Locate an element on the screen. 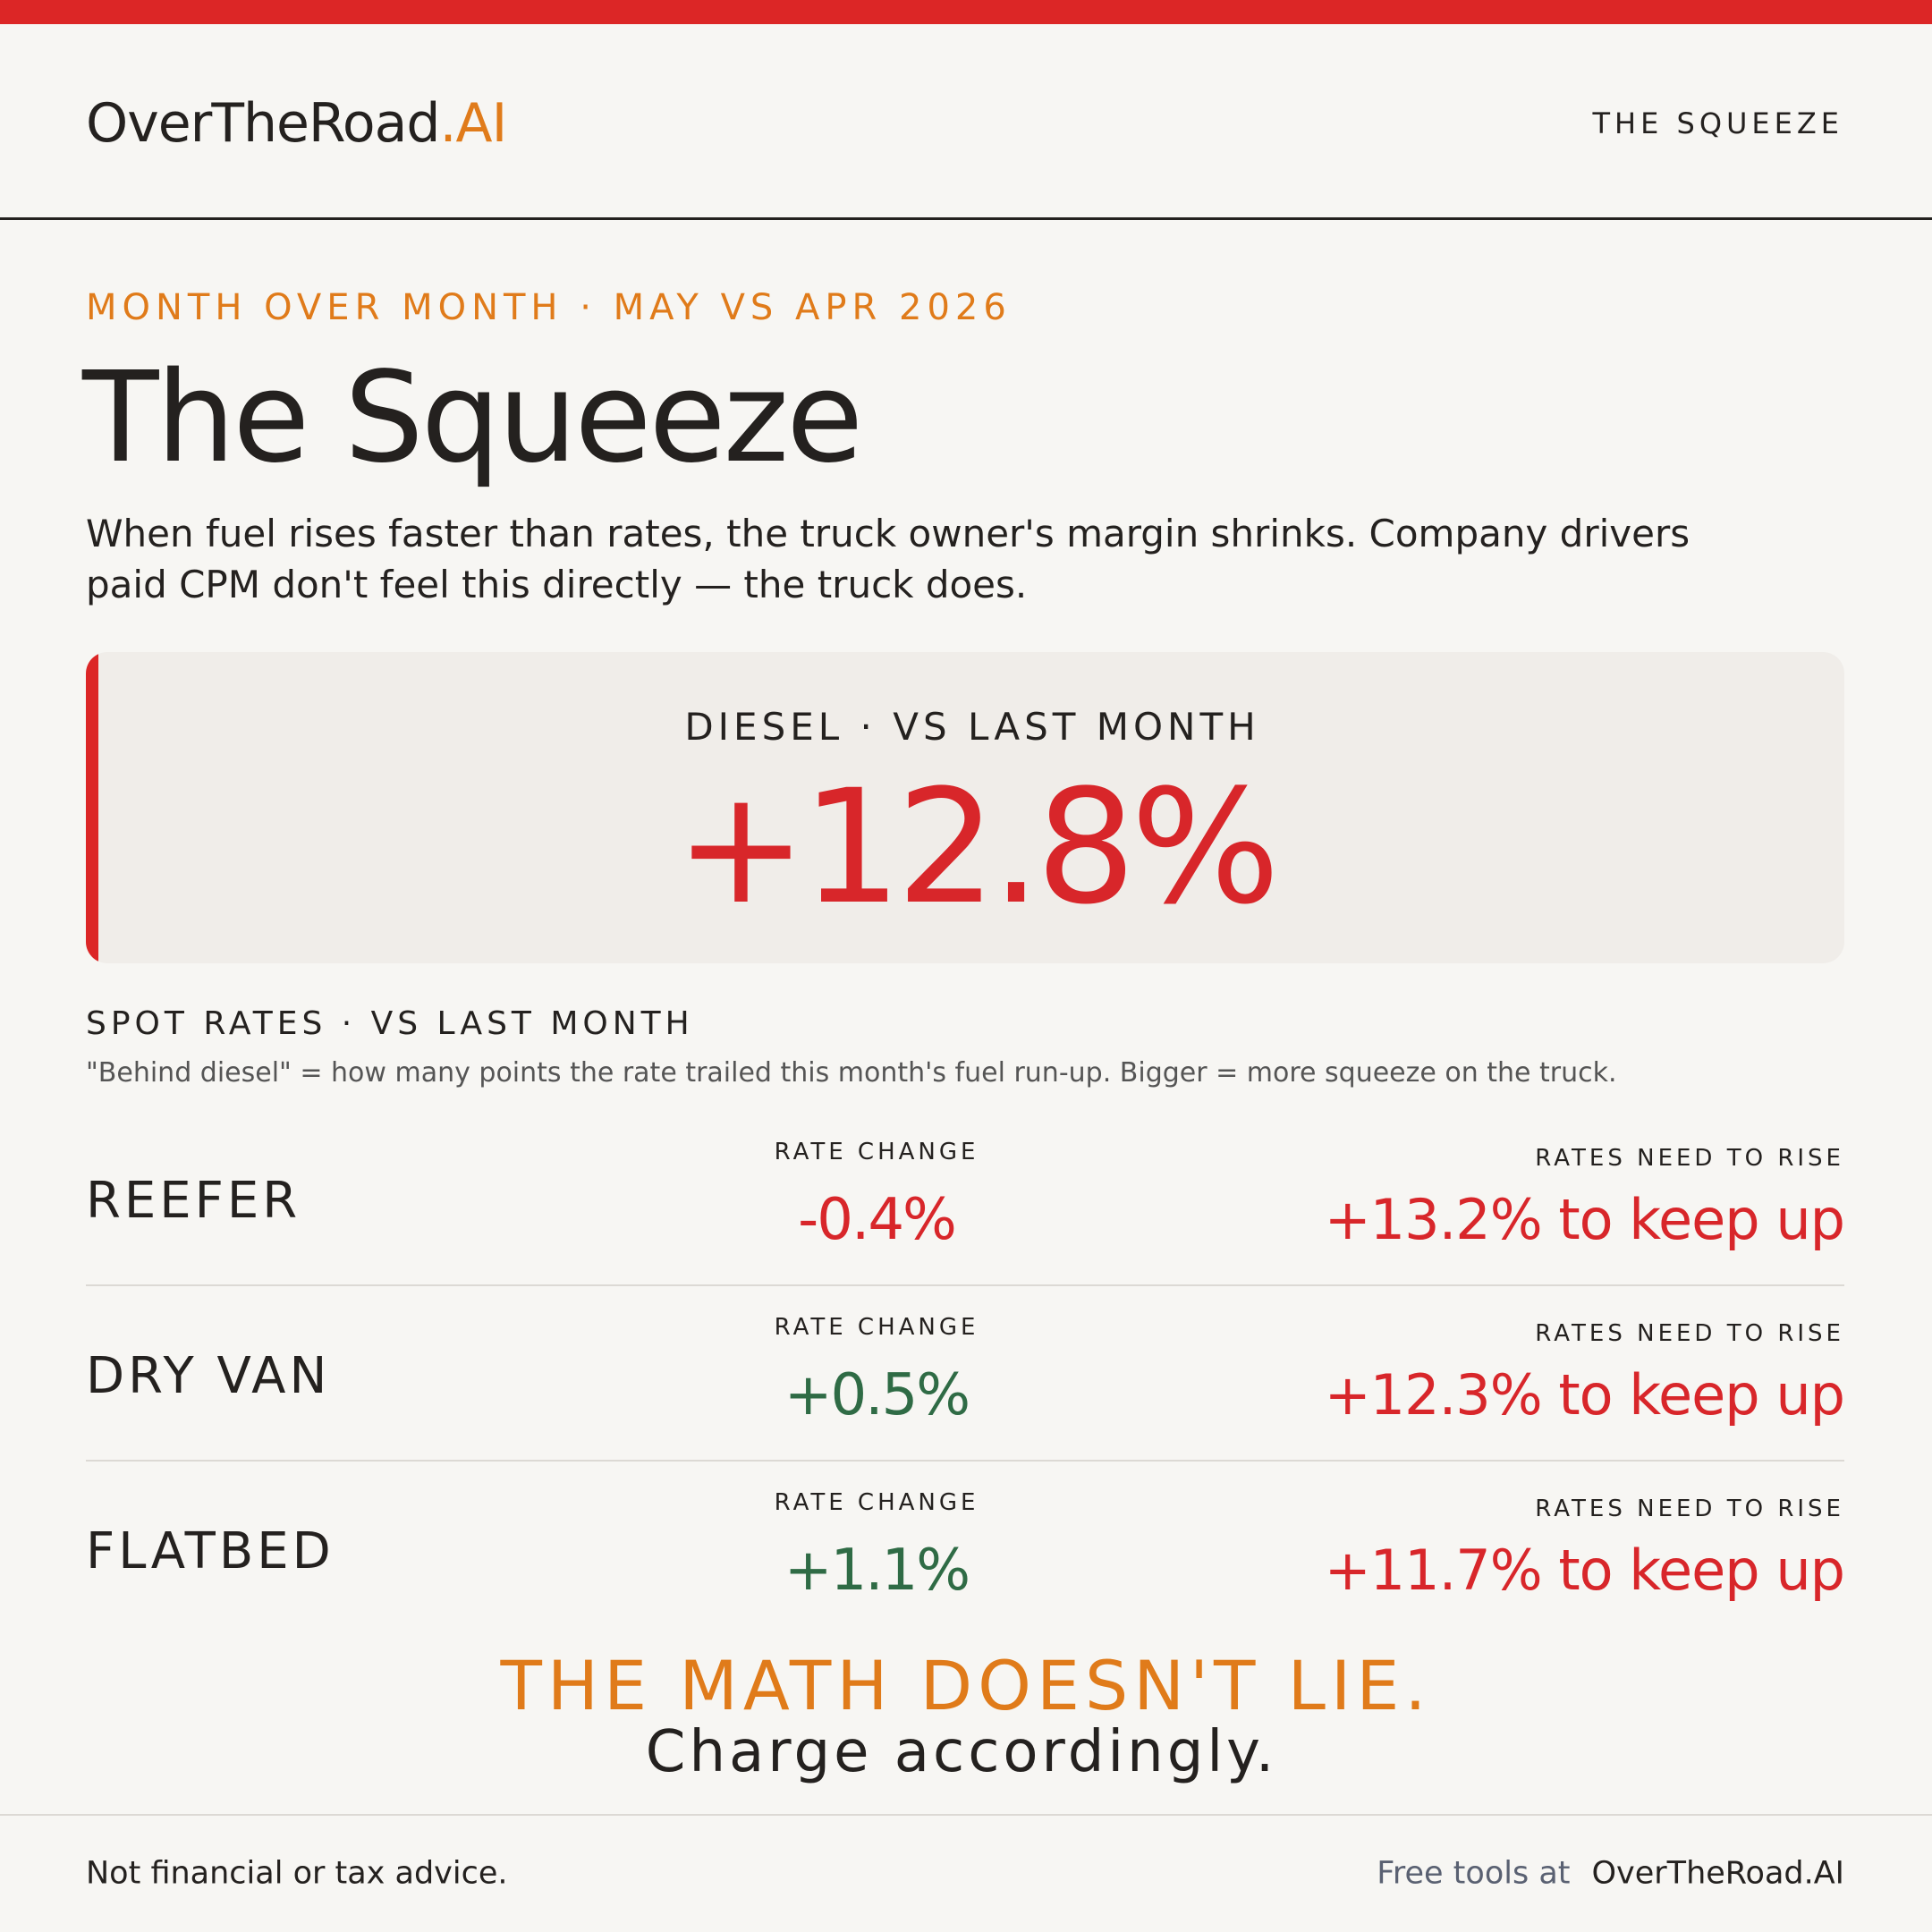 This screenshot has width=1932, height=1932. diesel-accent is located at coordinates (92, 807).